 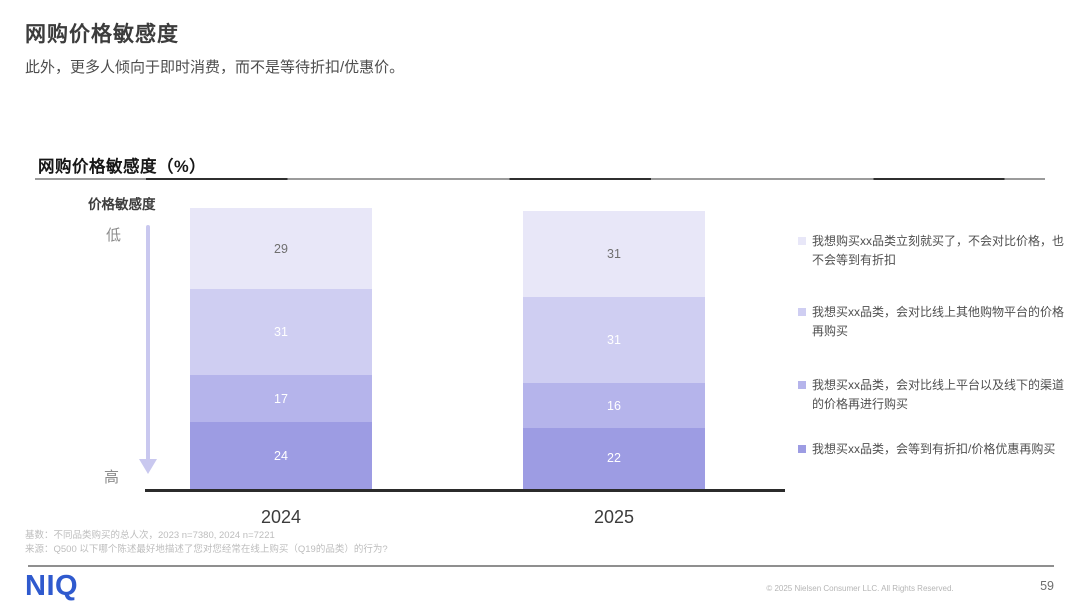 What do you see at coordinates (150, 535) in the screenshot?
I see `footnote-base: 基数：不同品类购买的总人次，2023 n=7380, 2024 n=7221` at bounding box center [150, 535].